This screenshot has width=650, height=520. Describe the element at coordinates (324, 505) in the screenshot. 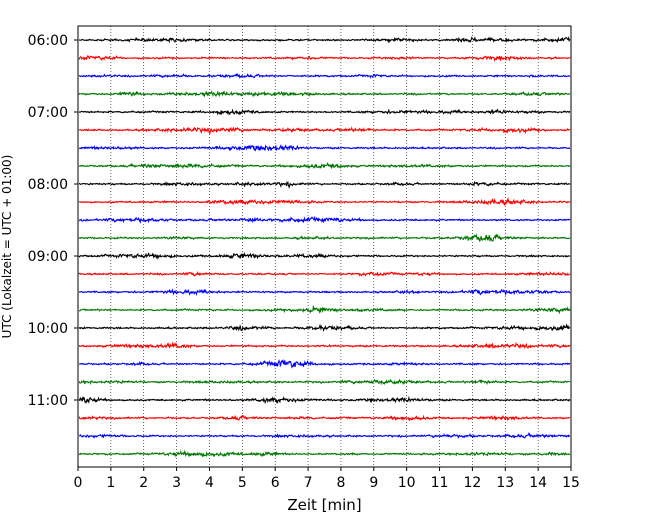

I see `x-axis-label: Zeit [min]` at that location.